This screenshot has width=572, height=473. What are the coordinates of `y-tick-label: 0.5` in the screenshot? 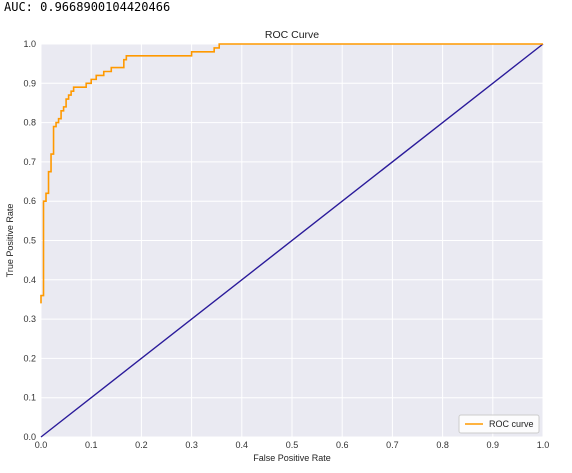 It's located at (29, 241).